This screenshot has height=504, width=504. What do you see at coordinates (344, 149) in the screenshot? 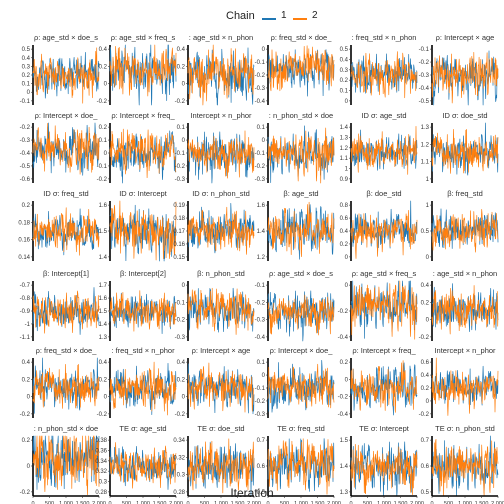
I see `y-tick-label: 1.2` at bounding box center [344, 149].